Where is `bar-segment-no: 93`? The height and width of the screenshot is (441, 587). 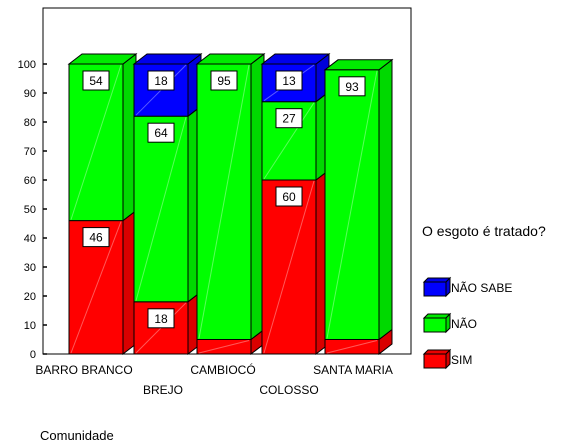
bar-segment-no: 93 is located at coordinates (358, 199).